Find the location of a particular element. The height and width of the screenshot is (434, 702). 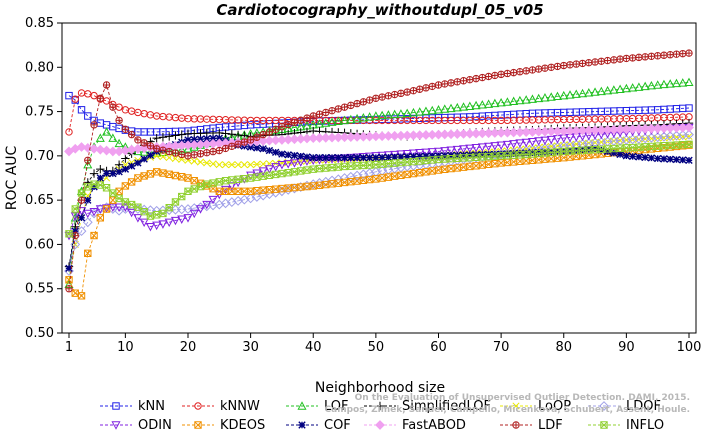

legend-item-ldof: LDOF is located at coordinates (624, 406).